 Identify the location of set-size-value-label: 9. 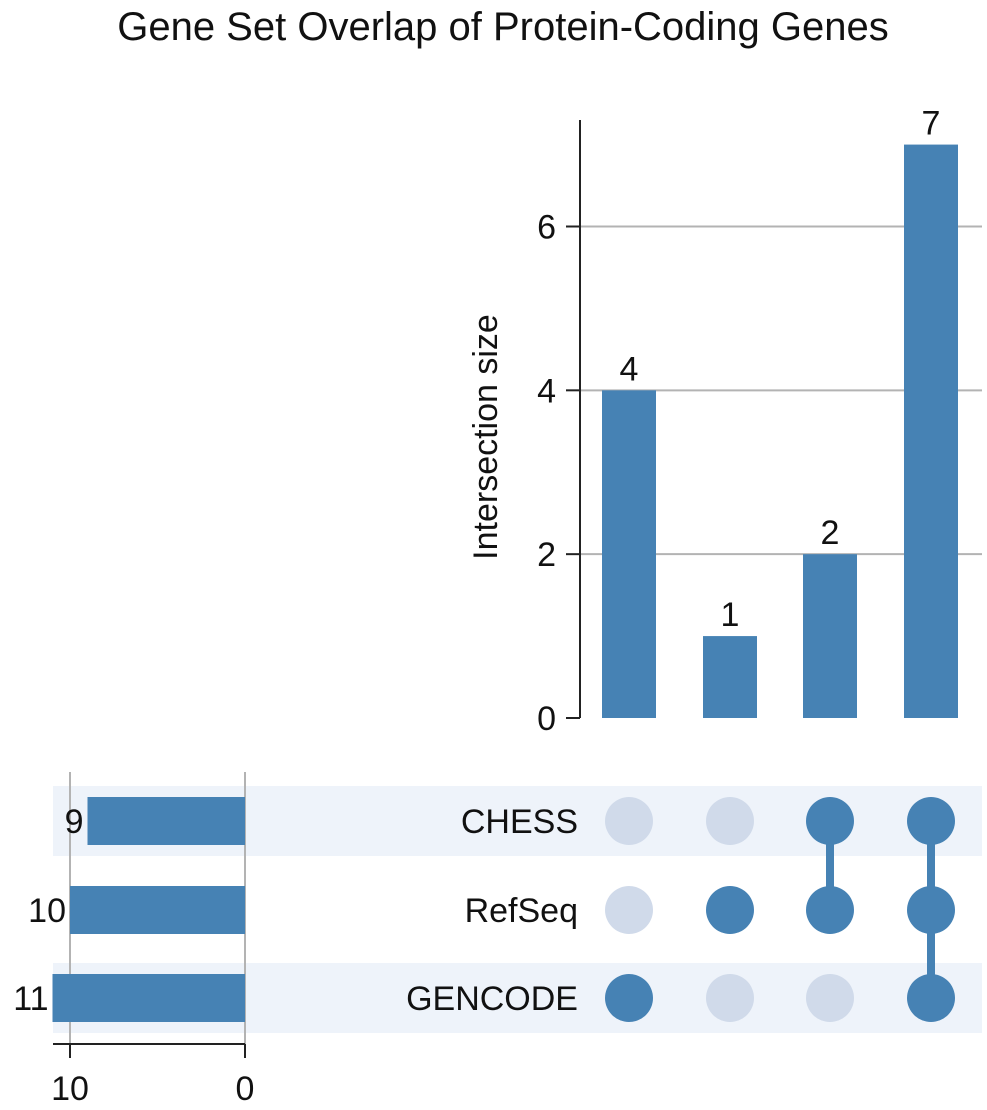
(74, 822).